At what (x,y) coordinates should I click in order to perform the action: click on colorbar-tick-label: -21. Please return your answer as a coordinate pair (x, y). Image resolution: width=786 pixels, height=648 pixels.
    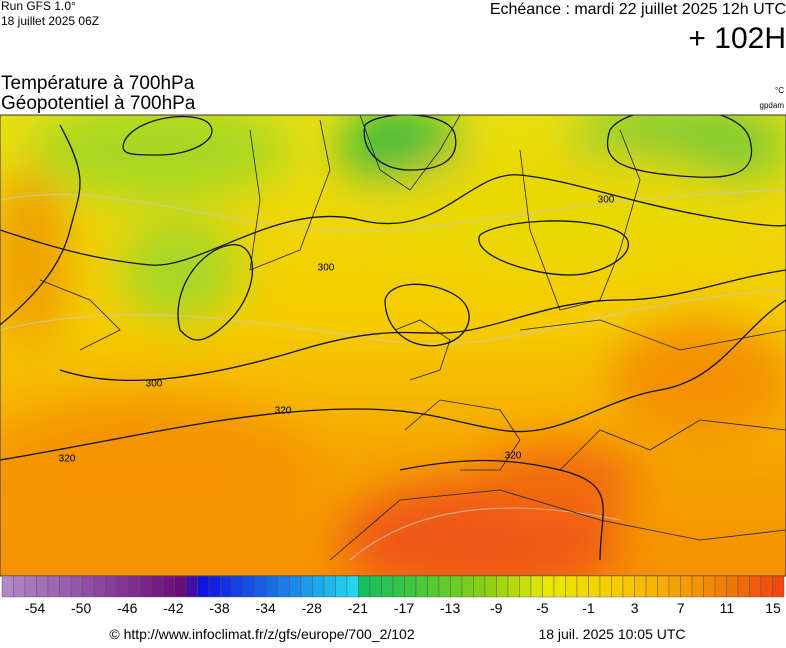
    Looking at the image, I should click on (358, 608).